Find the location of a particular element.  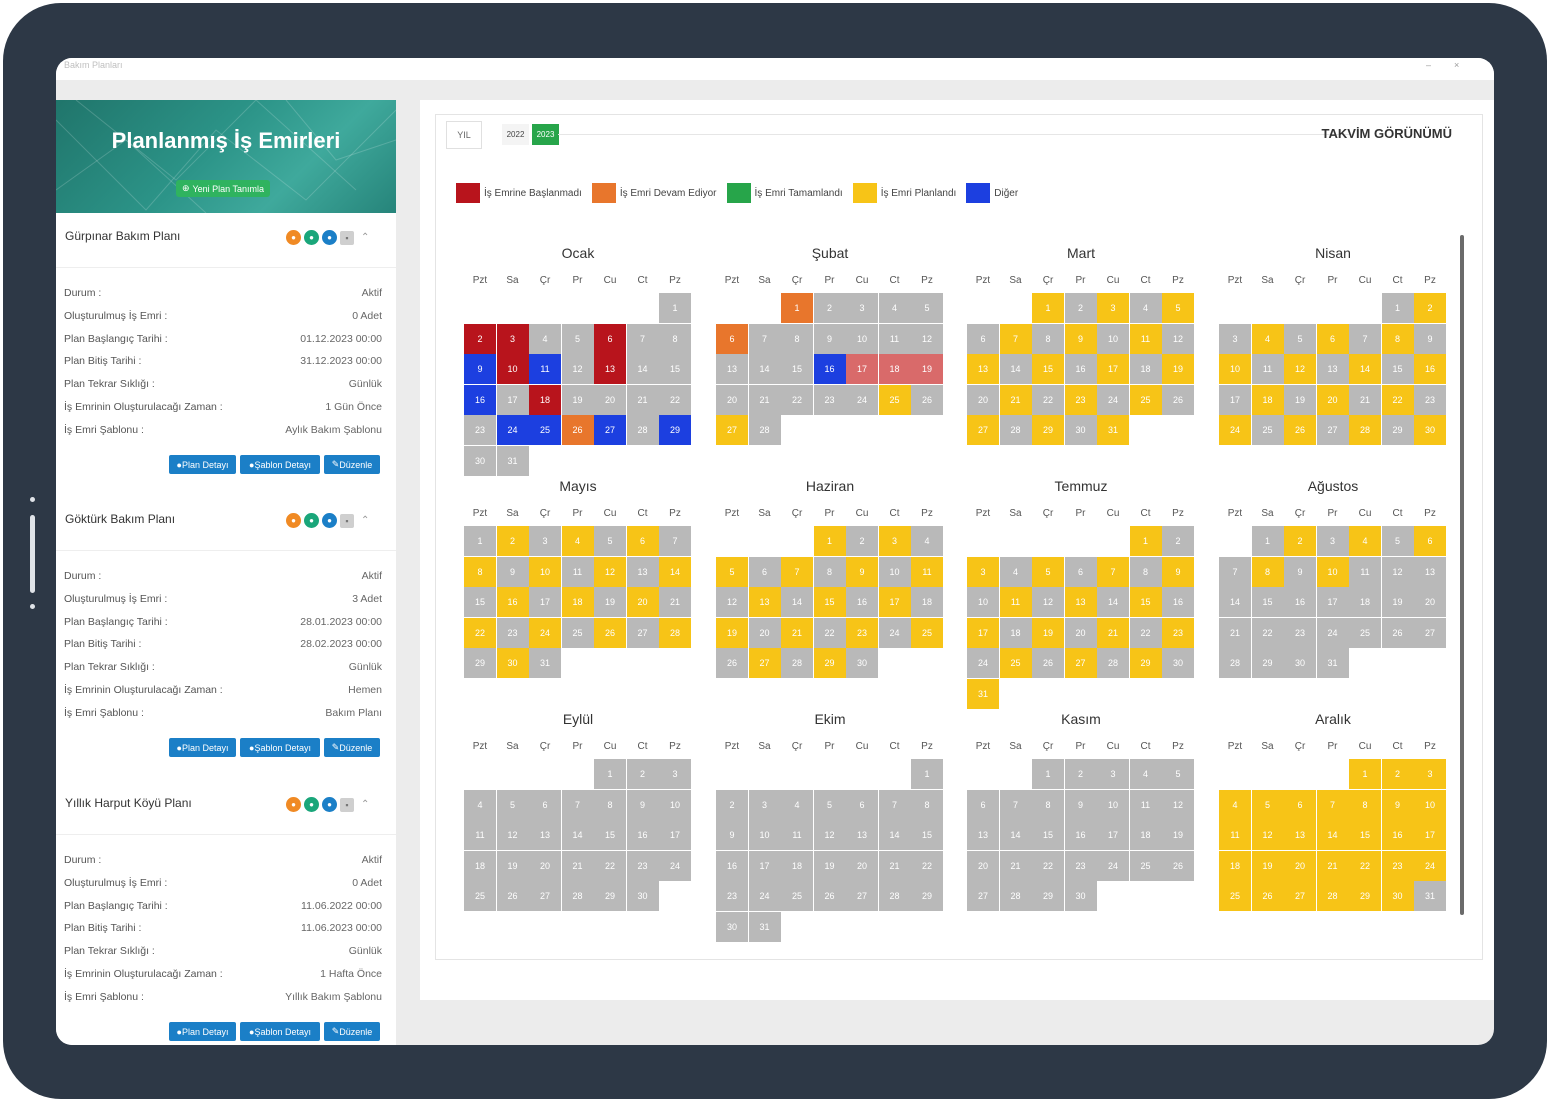

minimize-icon: – is located at coordinates (1429, 65).